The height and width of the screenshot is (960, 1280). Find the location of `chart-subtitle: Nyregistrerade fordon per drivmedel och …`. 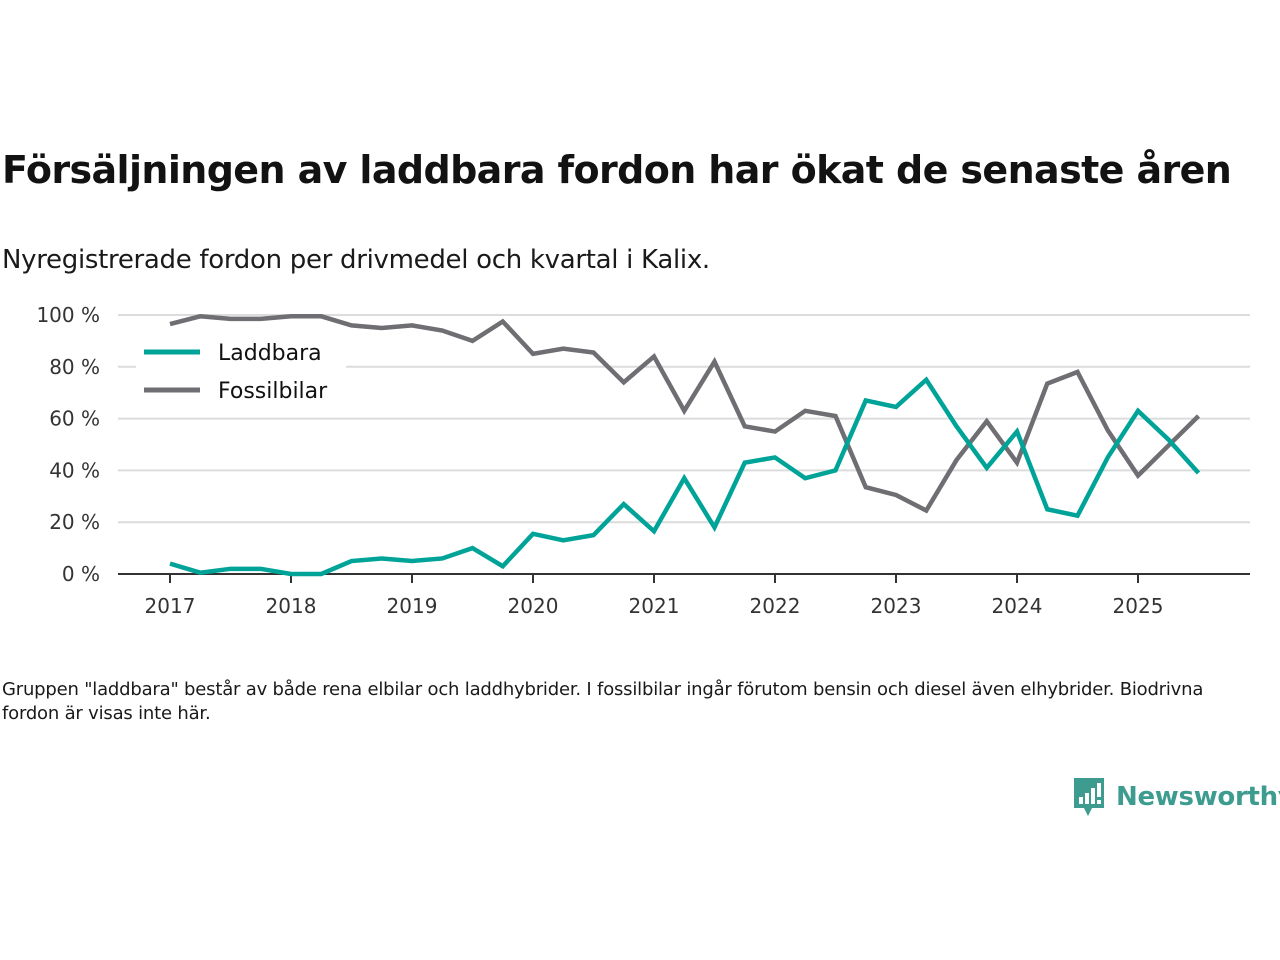

chart-subtitle: Nyregistrerade fordon per drivmedel och … is located at coordinates (356, 260).